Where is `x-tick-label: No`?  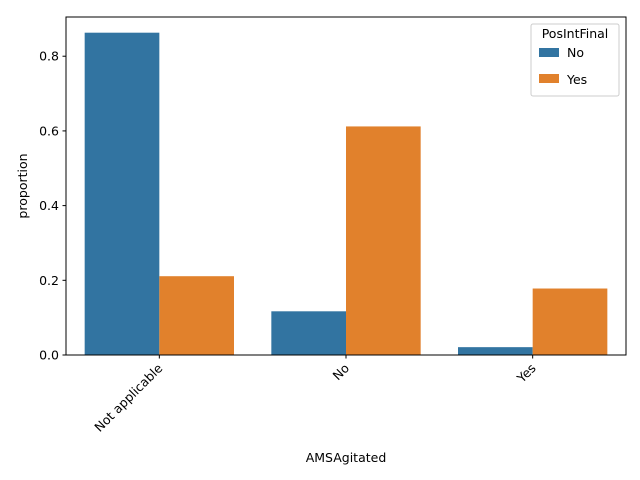
x-tick-label: No is located at coordinates (340, 372).